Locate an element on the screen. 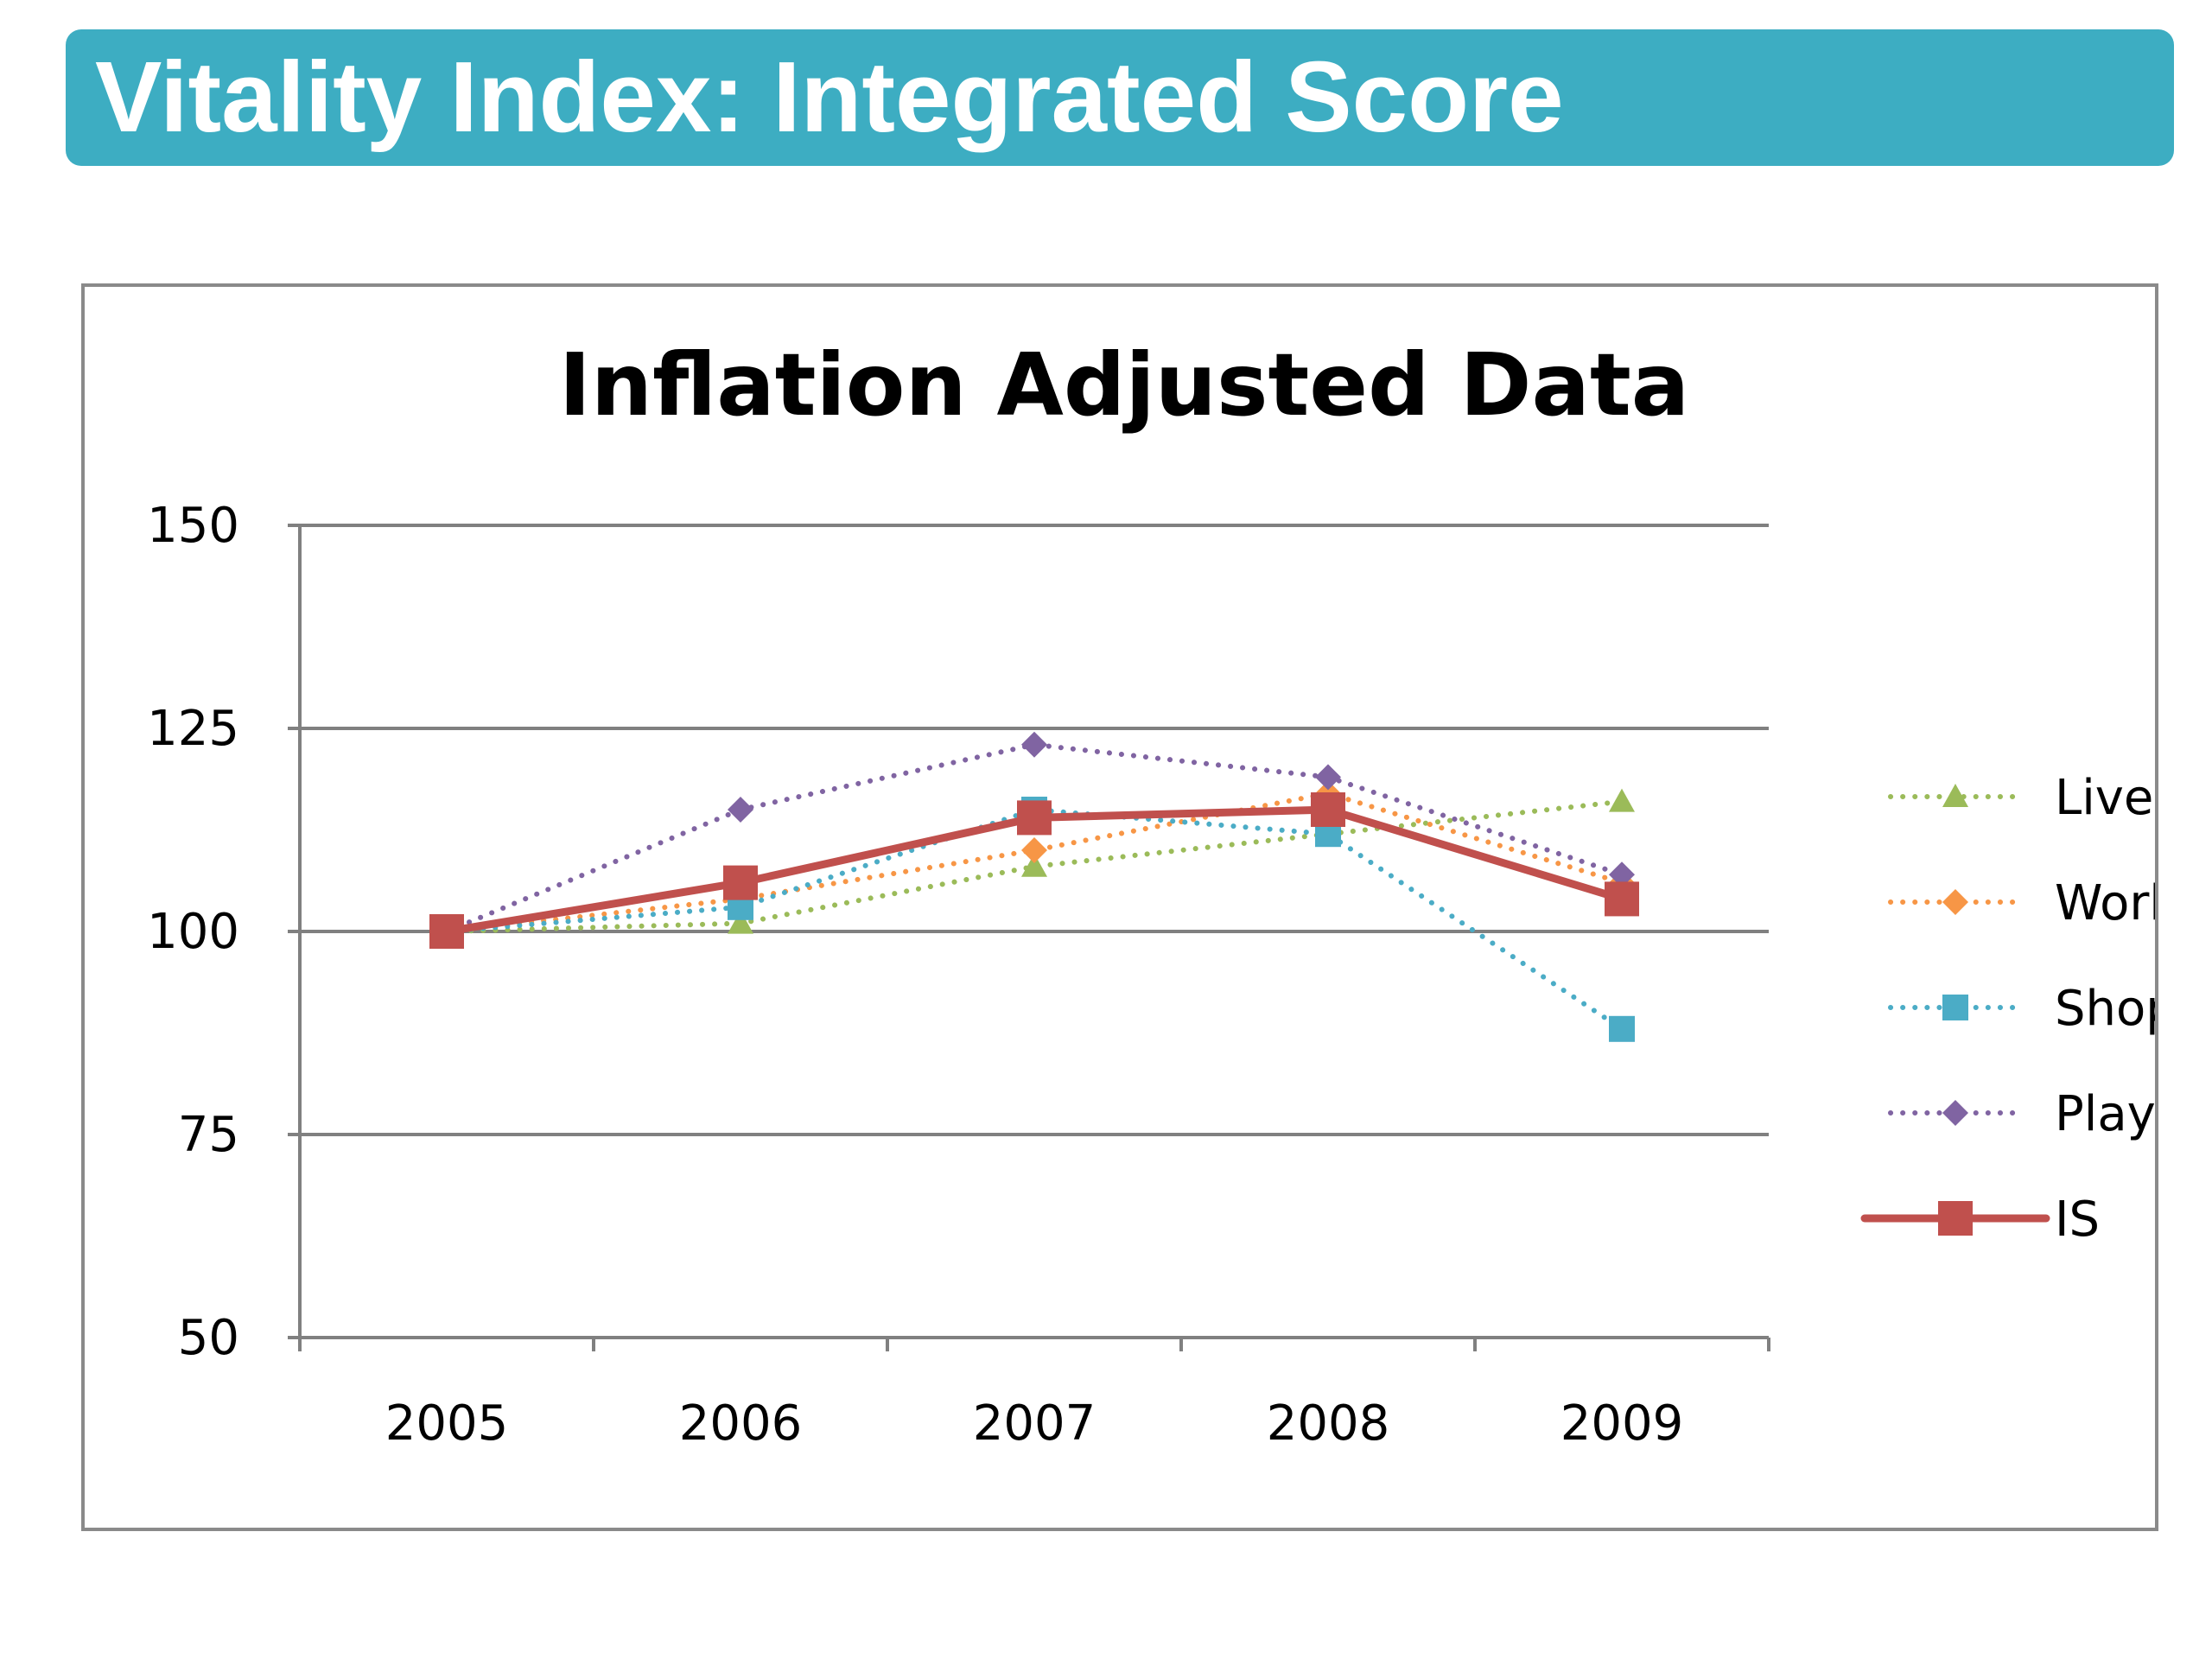  series-line-live is located at coordinates (1034, 866).